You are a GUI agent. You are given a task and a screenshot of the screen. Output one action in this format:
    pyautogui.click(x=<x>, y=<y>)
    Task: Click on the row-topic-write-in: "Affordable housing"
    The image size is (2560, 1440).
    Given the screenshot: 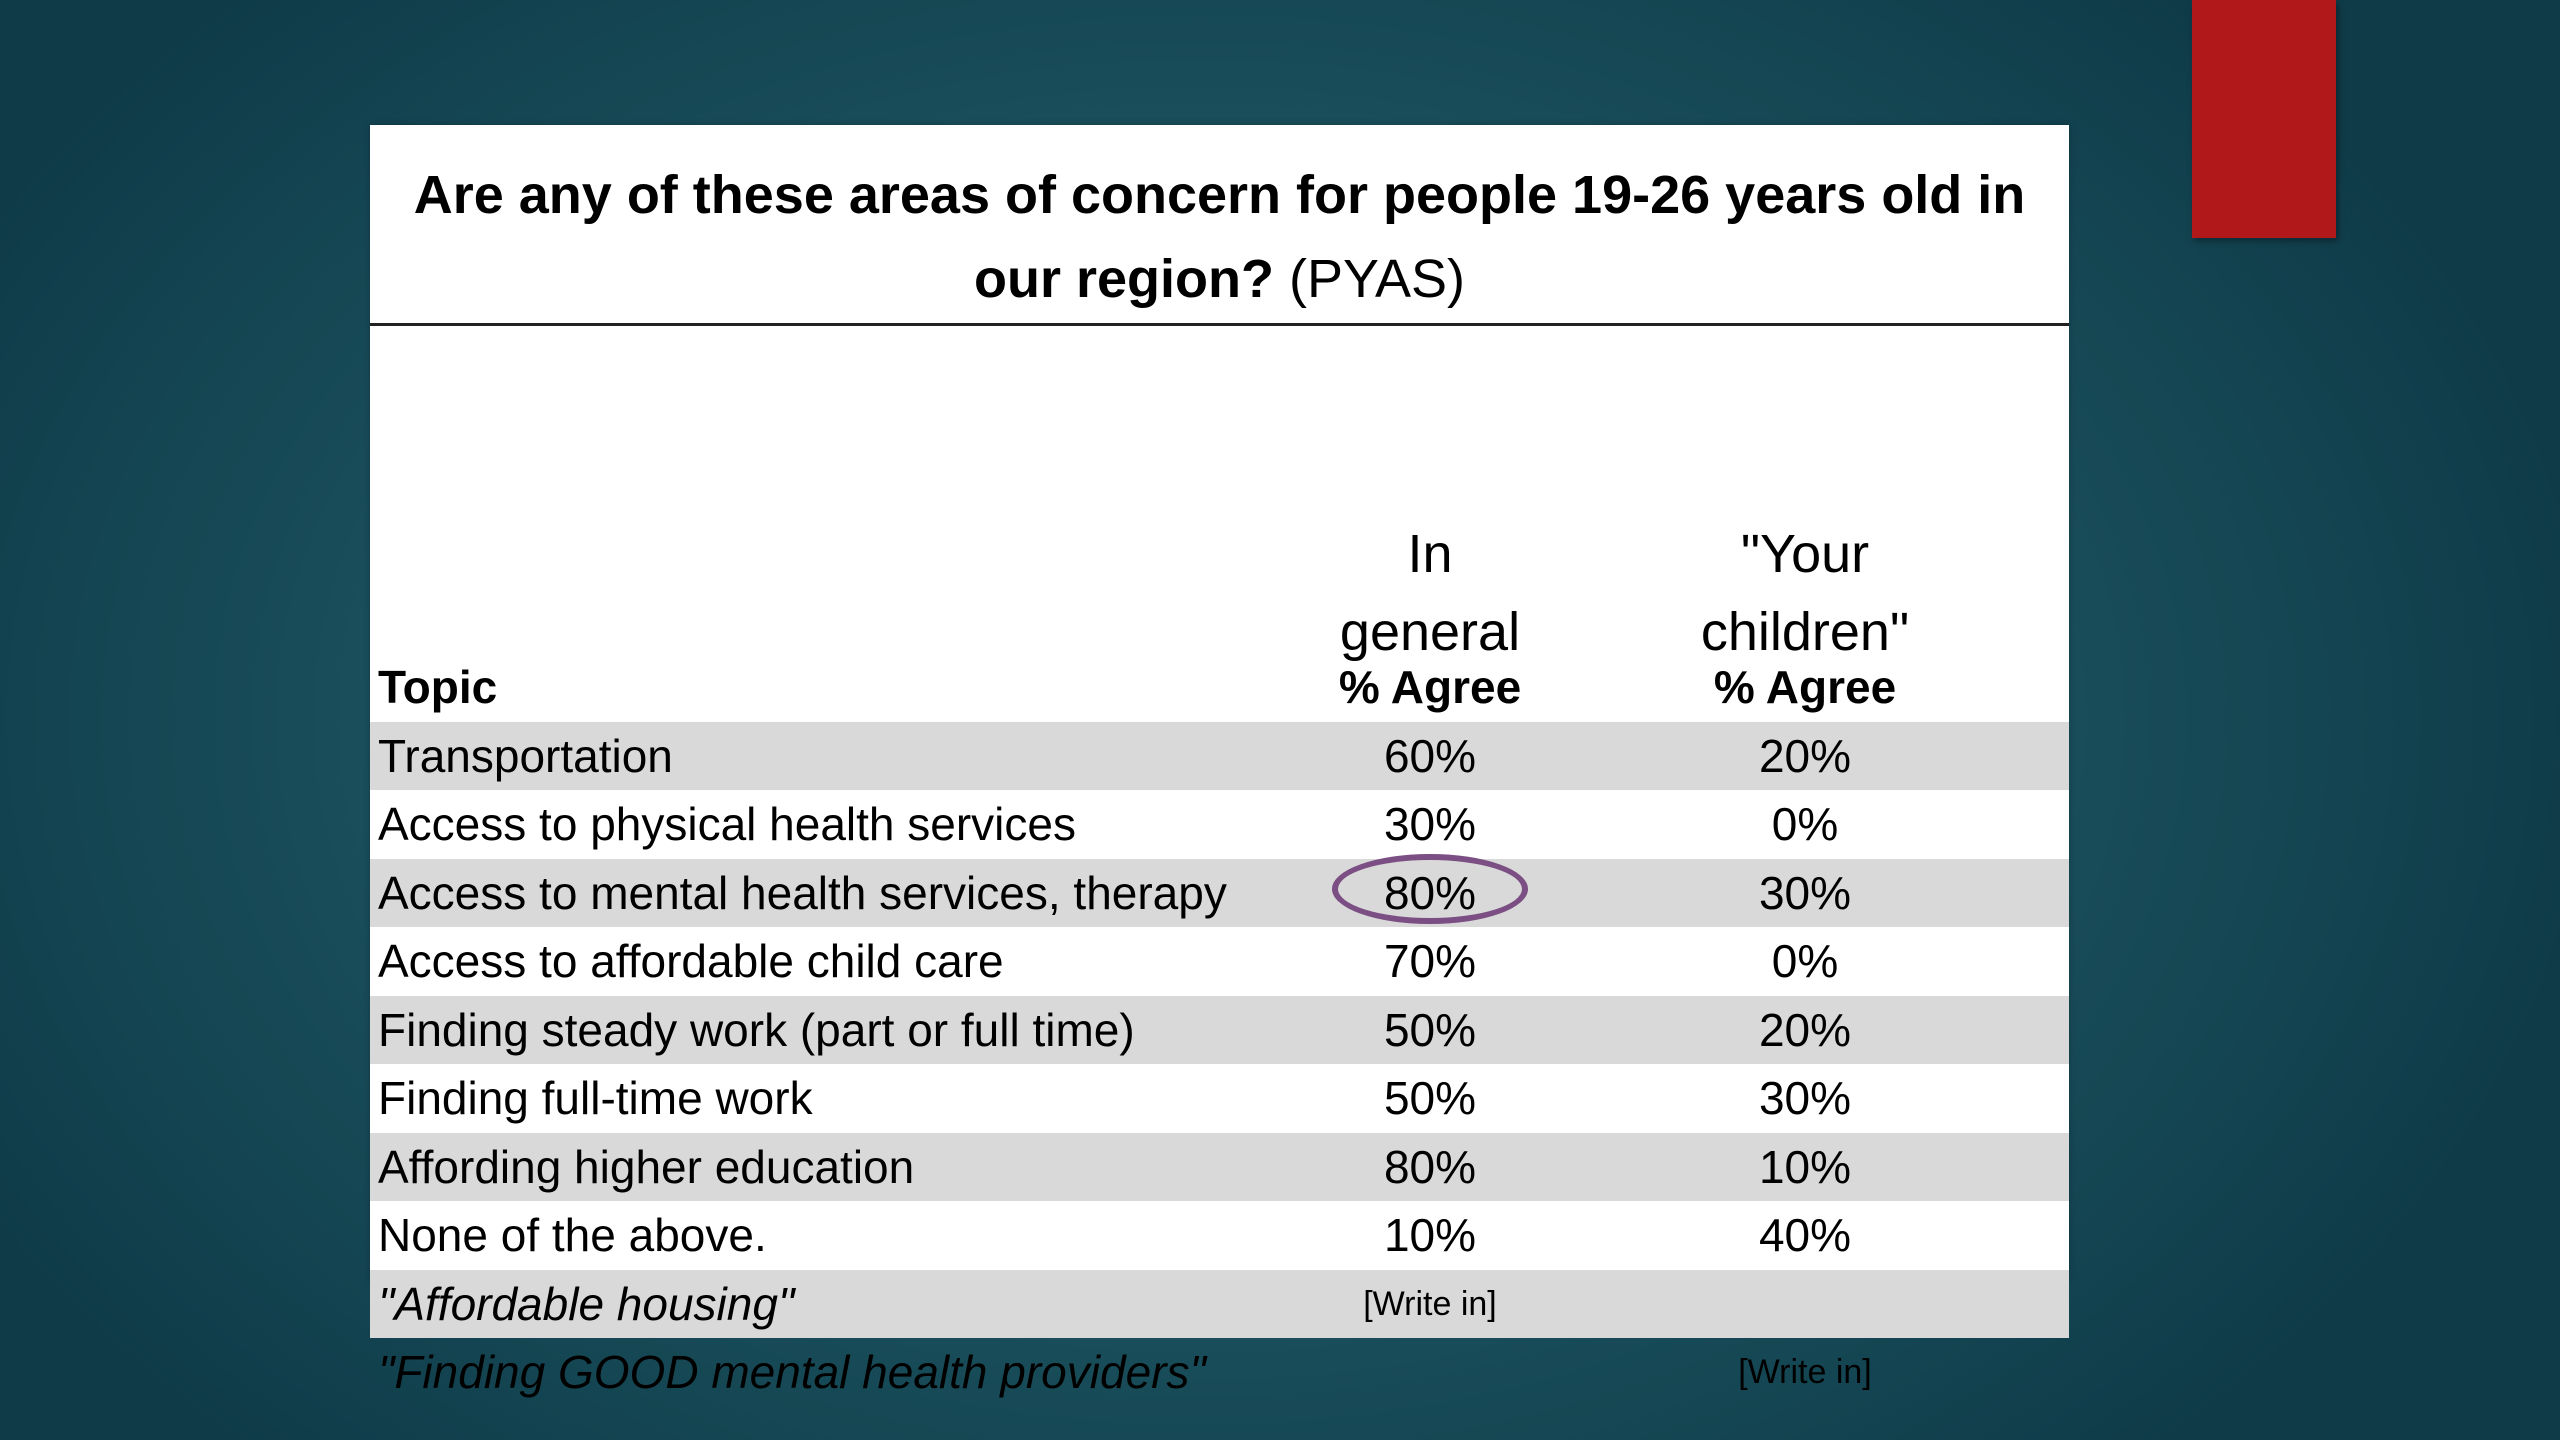 What is the action you would take?
    pyautogui.click(x=586, y=1303)
    